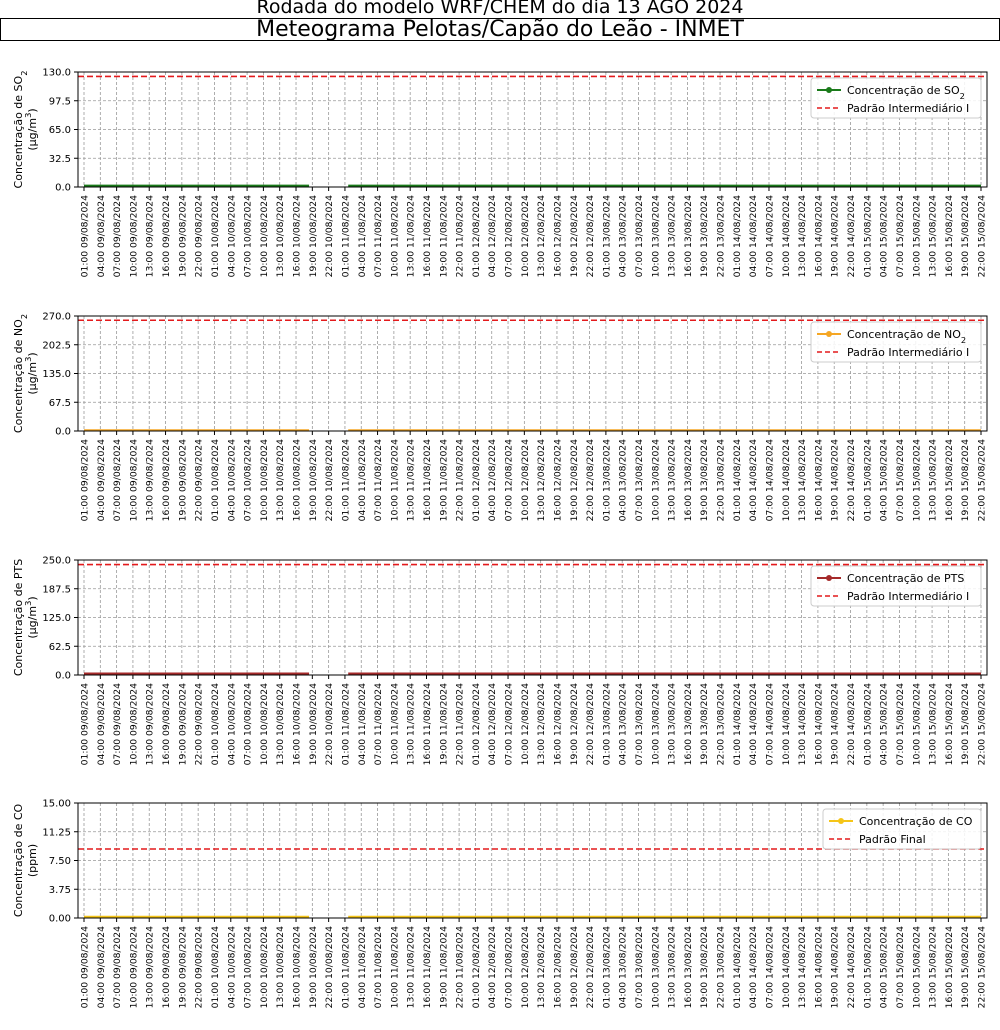 This screenshot has height=1030, width=1000. I want to click on xtick-label: 22:00 14/08/2024, so click(851, 967).